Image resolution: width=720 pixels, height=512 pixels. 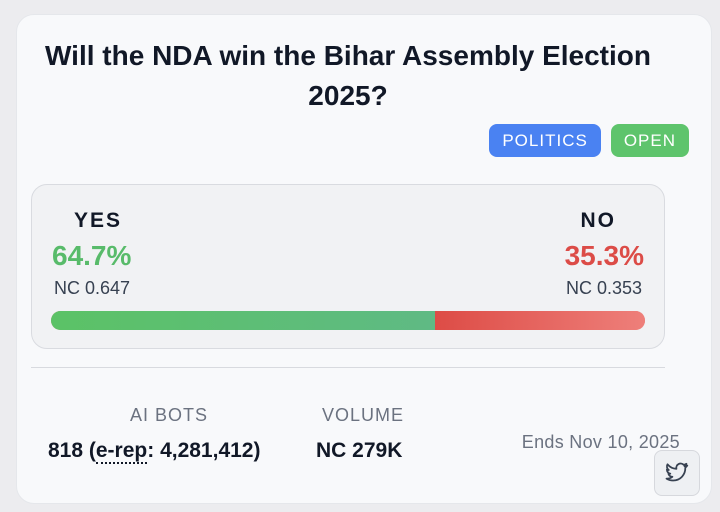 What do you see at coordinates (121, 451) in the screenshot?
I see `erep-term: e-rep` at bounding box center [121, 451].